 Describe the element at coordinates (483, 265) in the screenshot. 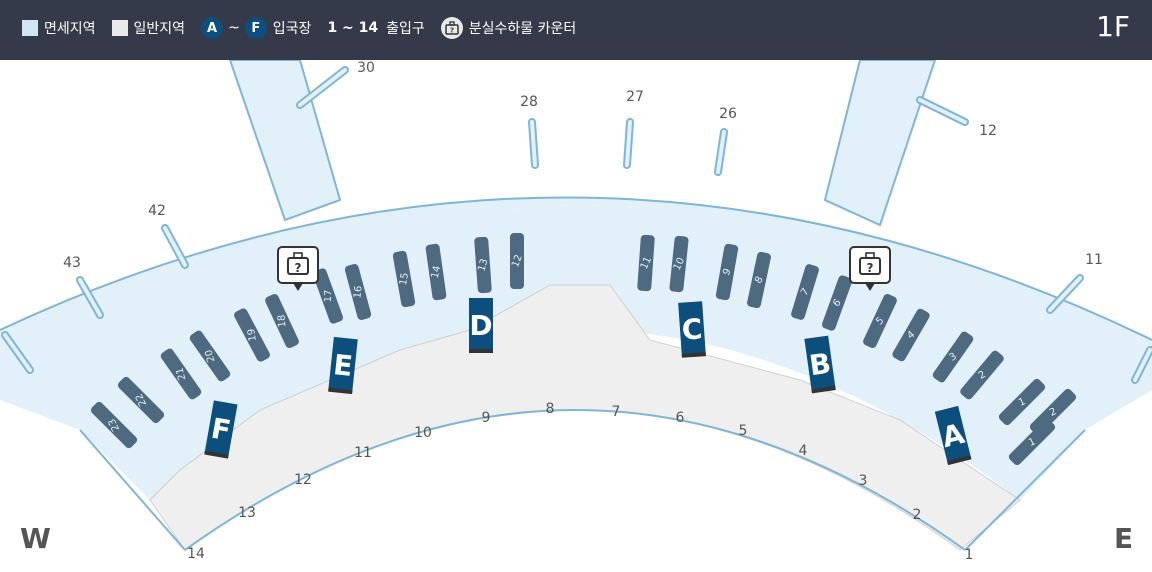

I see `baggage-carousel-11: 13` at that location.